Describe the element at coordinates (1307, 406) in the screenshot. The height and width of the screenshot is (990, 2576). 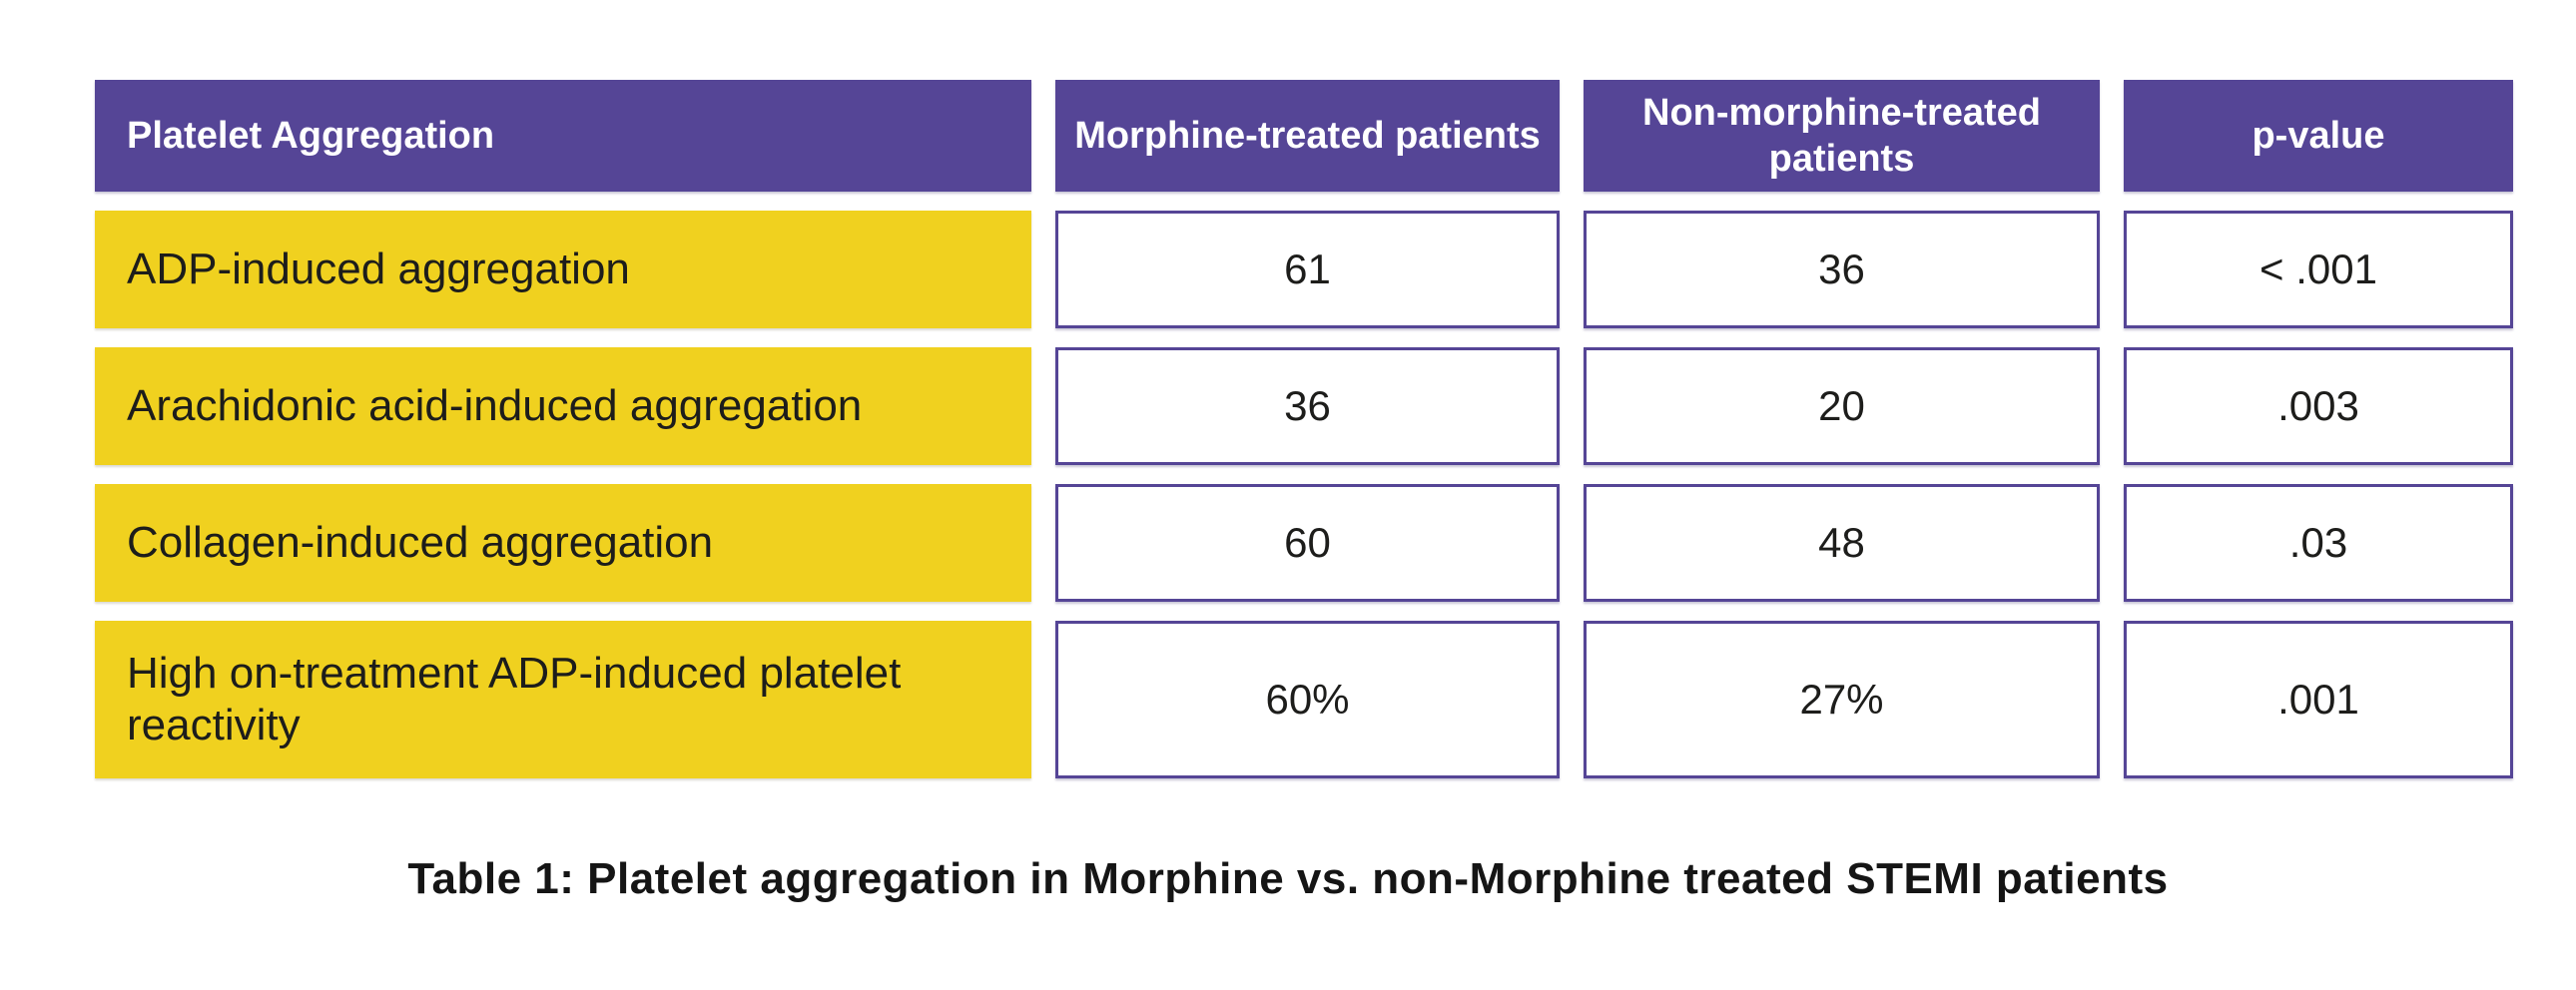
I see `value-arachidonic-morphine: 36` at that location.